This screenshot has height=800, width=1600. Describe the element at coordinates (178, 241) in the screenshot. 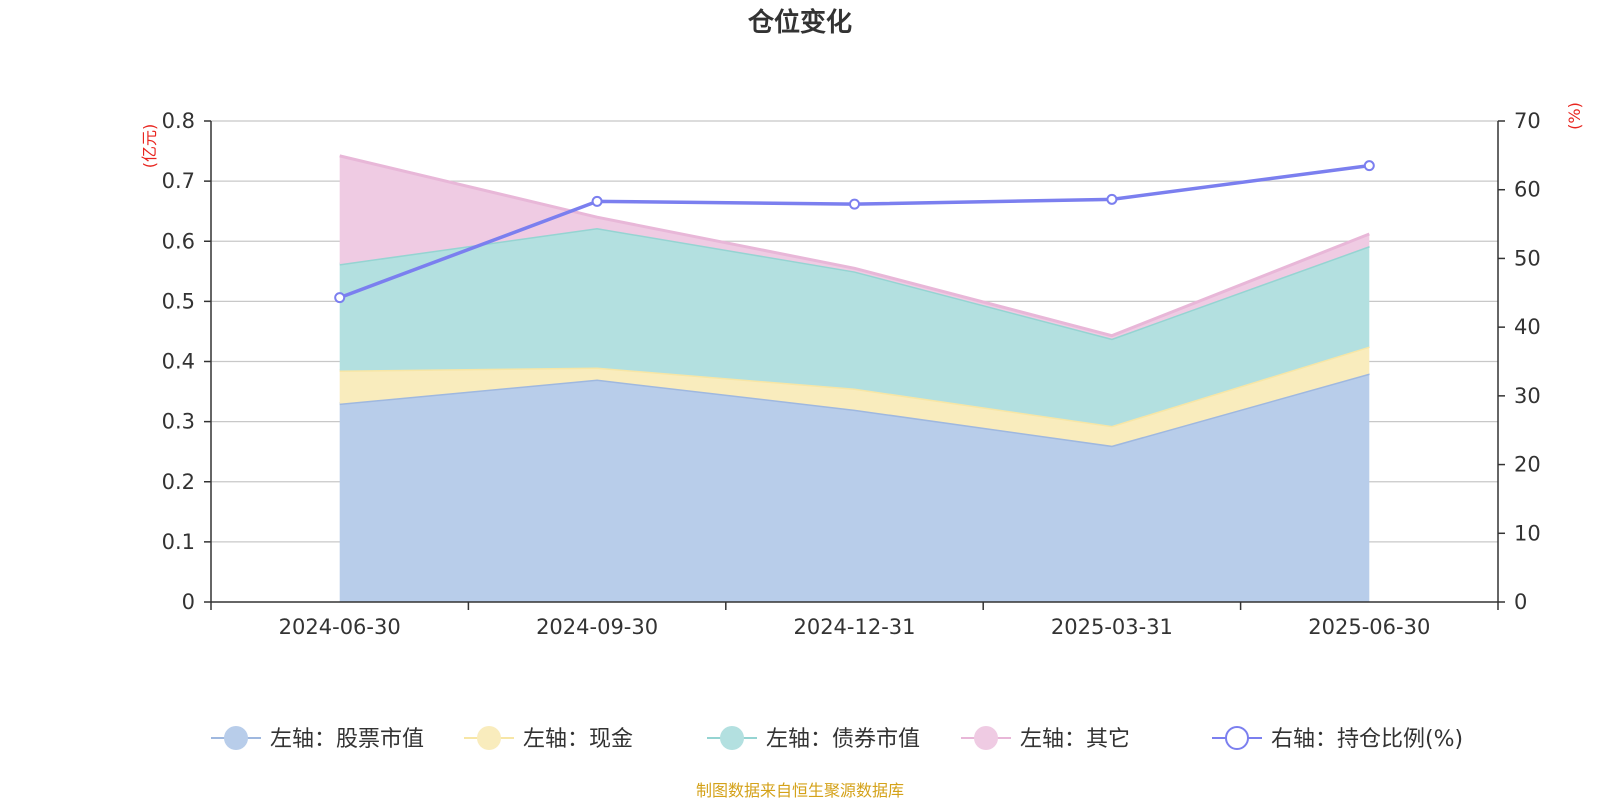

I see `left-tick-label: 0.6` at that location.